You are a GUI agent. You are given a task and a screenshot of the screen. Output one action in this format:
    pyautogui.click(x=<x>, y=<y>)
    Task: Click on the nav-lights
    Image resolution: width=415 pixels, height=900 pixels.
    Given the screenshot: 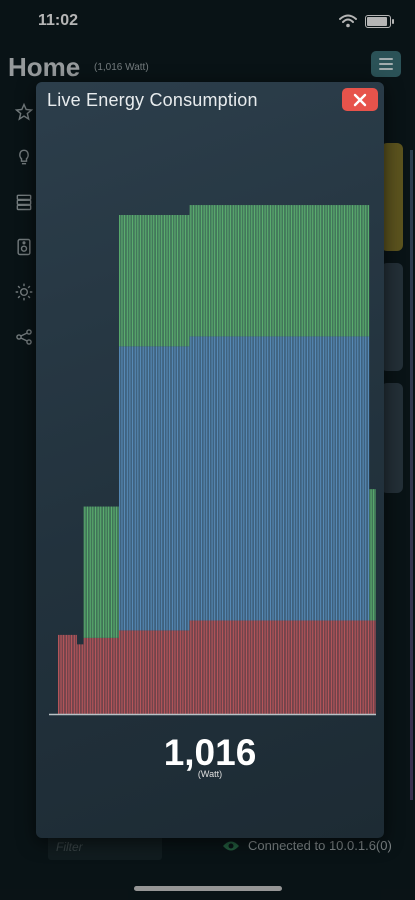 What is the action you would take?
    pyautogui.click(x=24, y=157)
    